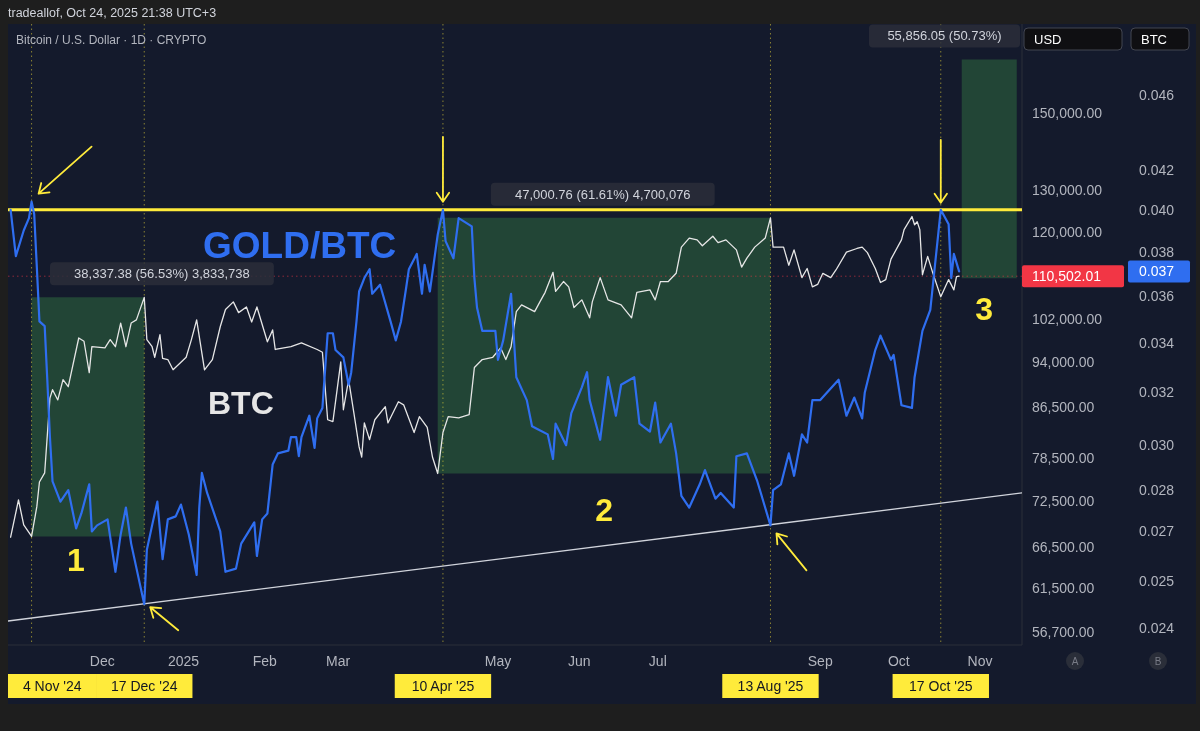  What do you see at coordinates (657, 661) in the screenshot?
I see `x-tick-label: Jul` at bounding box center [657, 661].